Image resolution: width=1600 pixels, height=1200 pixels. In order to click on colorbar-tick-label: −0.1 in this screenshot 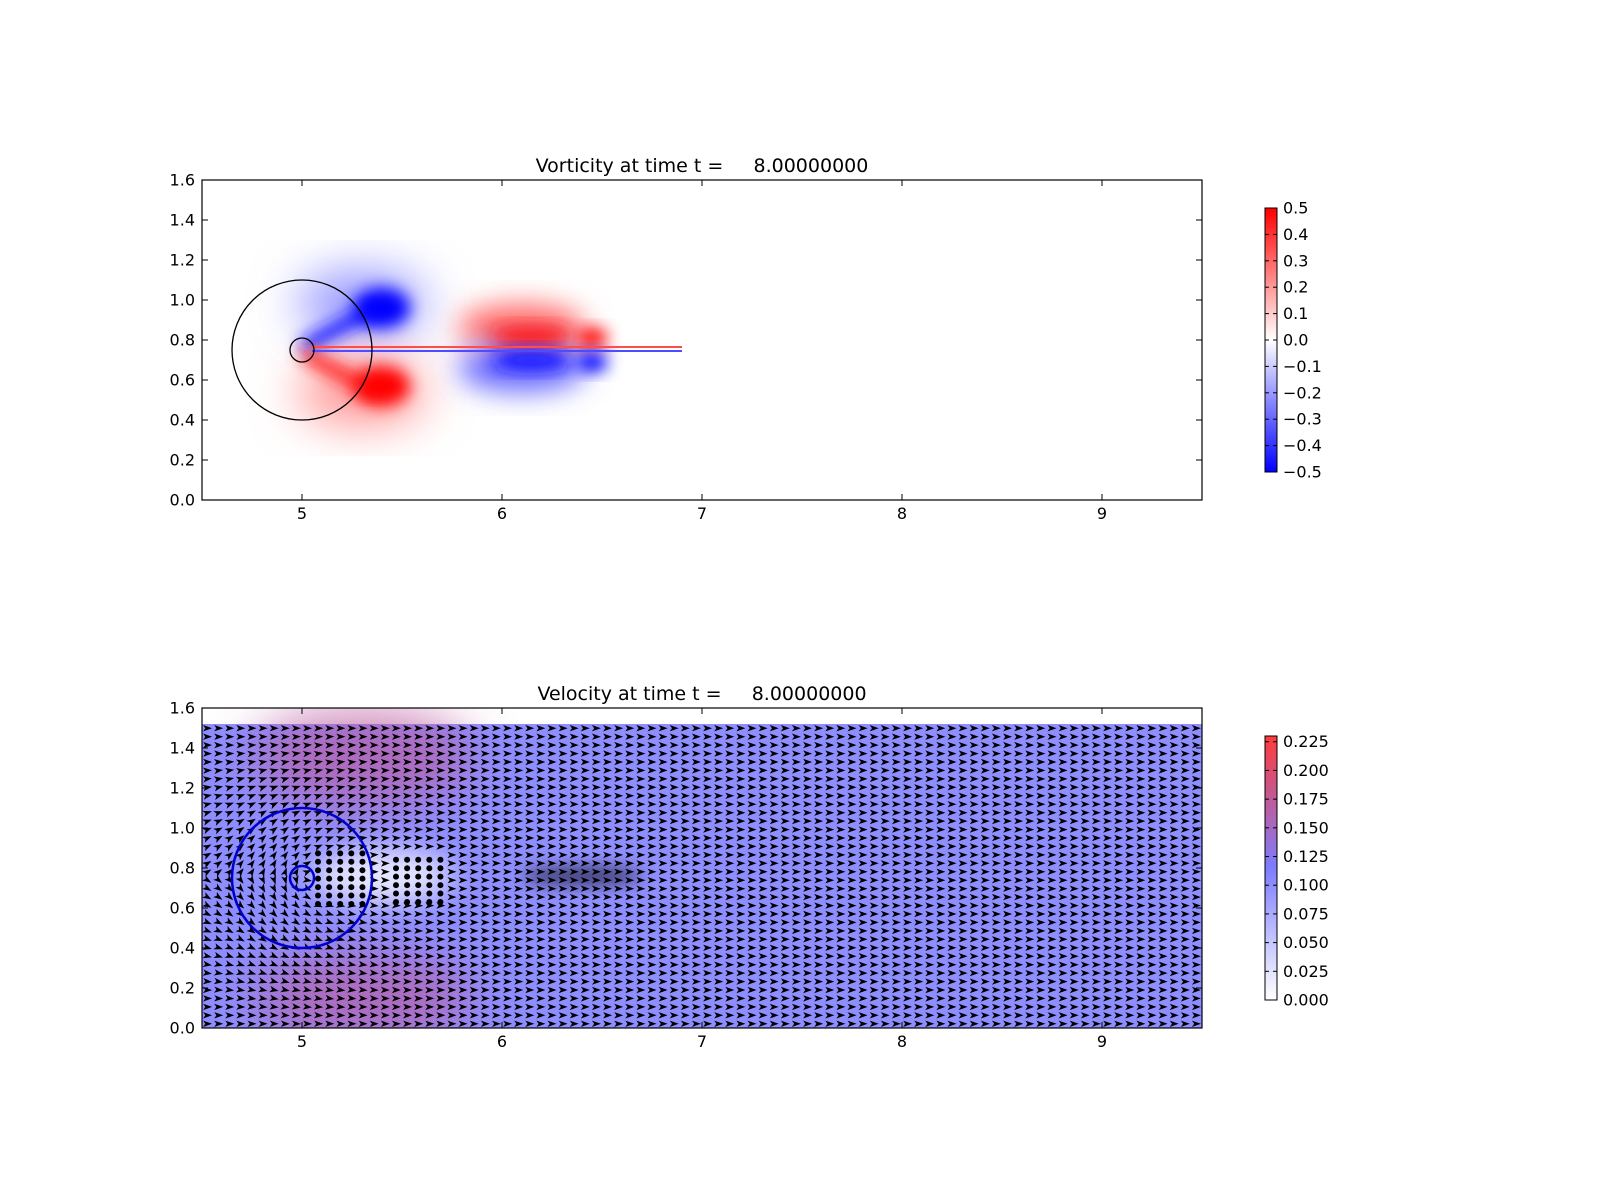, I will do `click(1302, 366)`.